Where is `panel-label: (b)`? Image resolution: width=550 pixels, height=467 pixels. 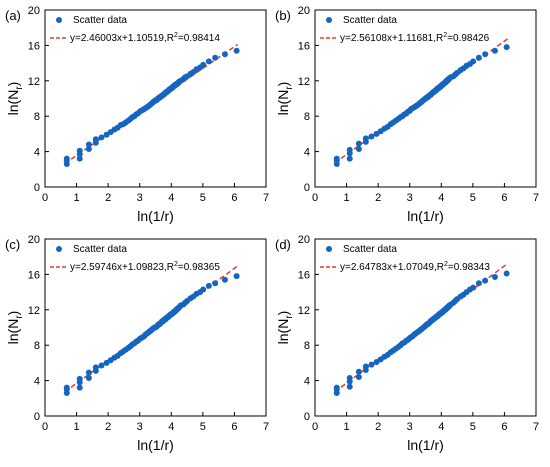
panel-label: (b) is located at coordinates (283, 15).